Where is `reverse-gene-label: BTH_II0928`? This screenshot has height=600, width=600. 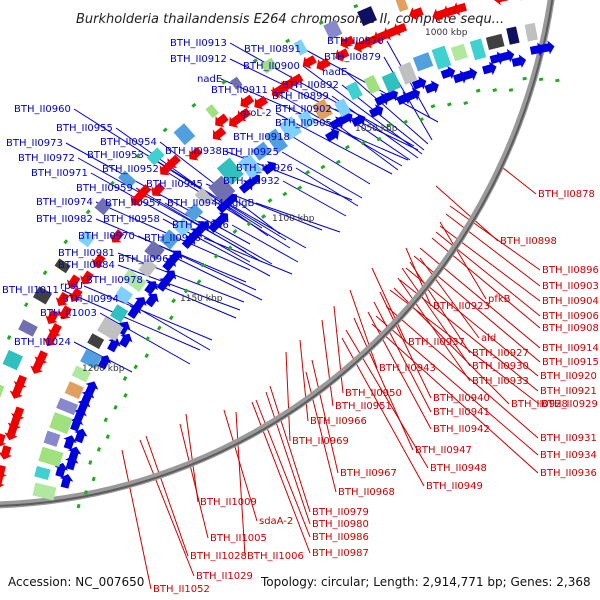
reverse-gene-label: BTH_II0928 is located at coordinates (539, 404).